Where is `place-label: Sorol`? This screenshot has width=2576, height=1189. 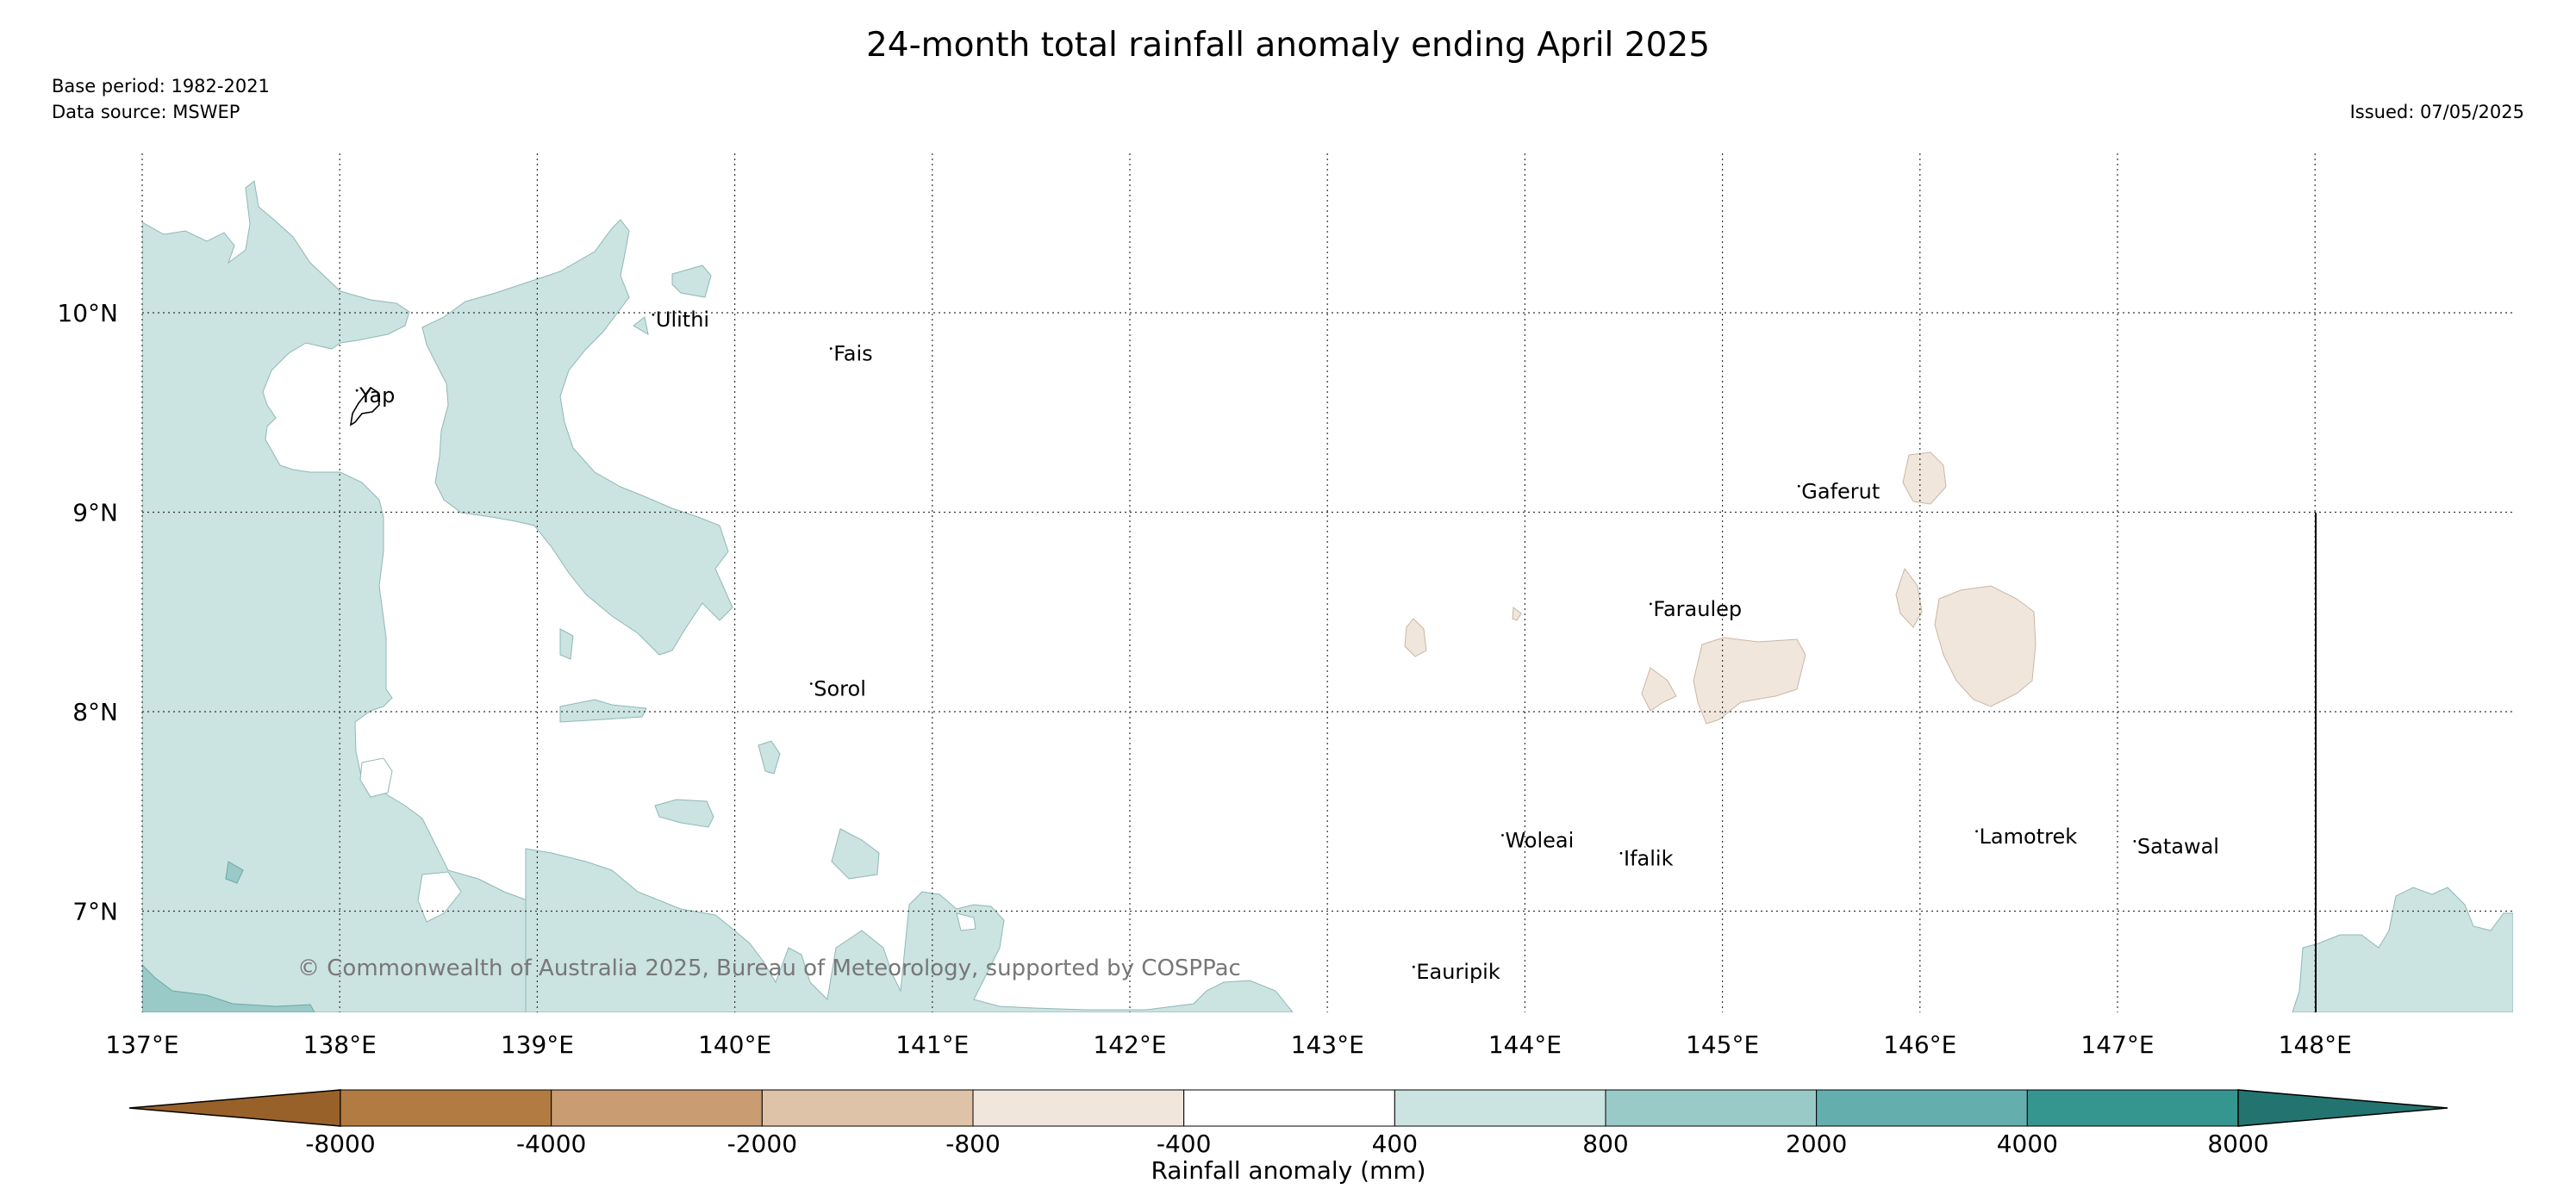 place-label: Sorol is located at coordinates (840, 688).